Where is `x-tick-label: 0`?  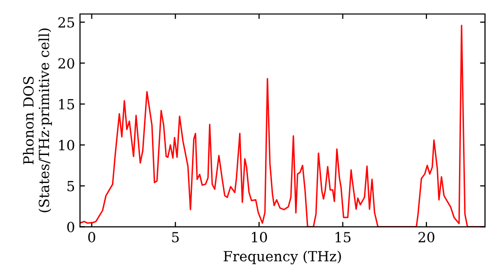
x-tick-label: 0 is located at coordinates (92, 237).